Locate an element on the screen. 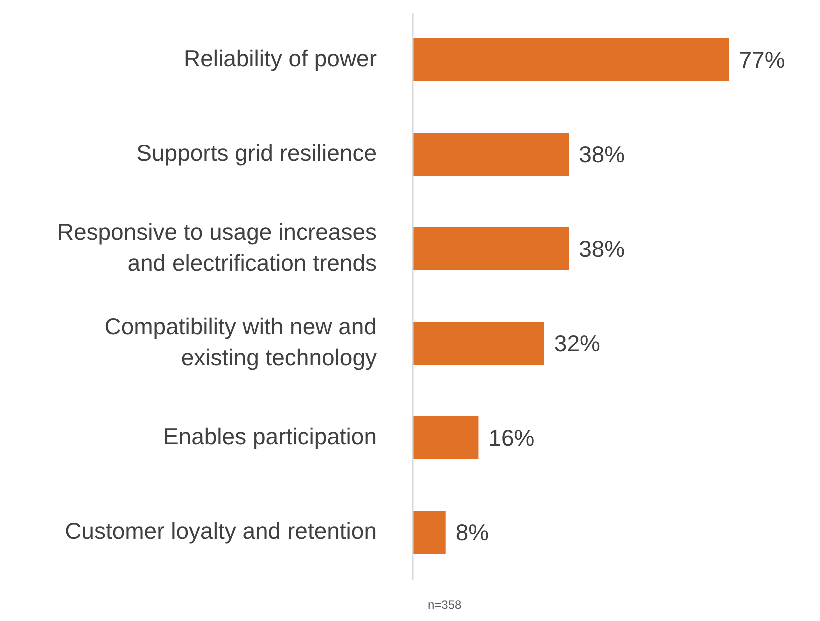 This screenshot has height=621, width=820. data-label: 32% is located at coordinates (577, 343).